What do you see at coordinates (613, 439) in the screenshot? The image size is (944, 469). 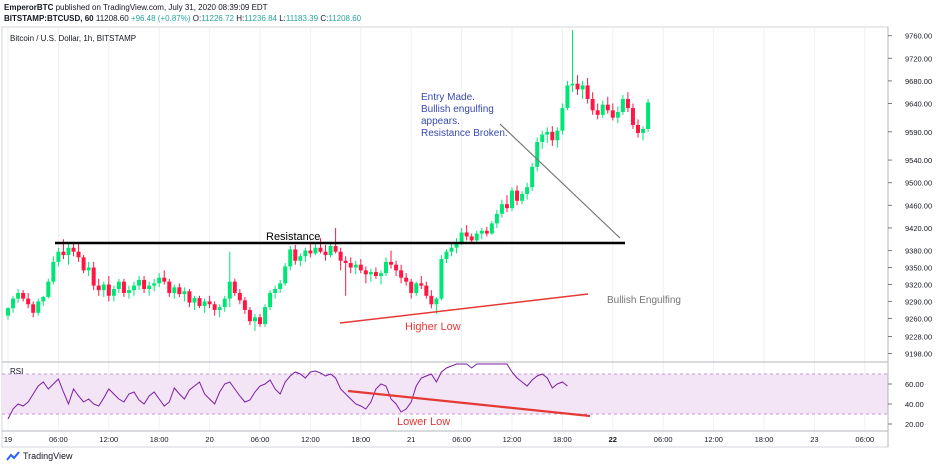 I see `time-tick-label: 22` at bounding box center [613, 439].